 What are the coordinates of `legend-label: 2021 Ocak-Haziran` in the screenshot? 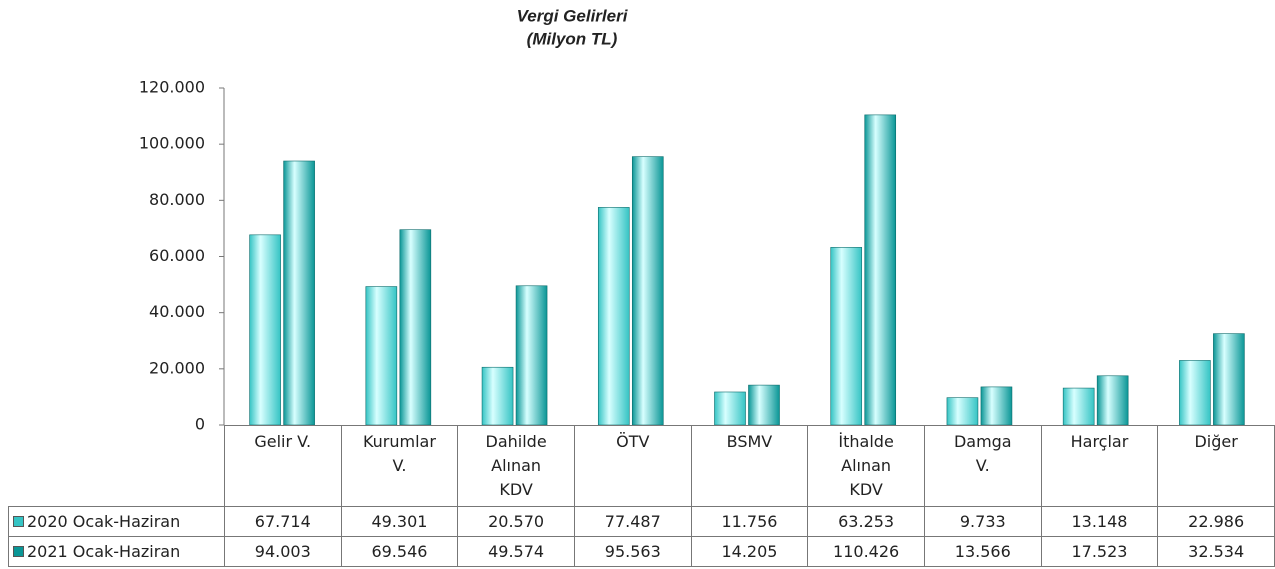 It's located at (104, 551).